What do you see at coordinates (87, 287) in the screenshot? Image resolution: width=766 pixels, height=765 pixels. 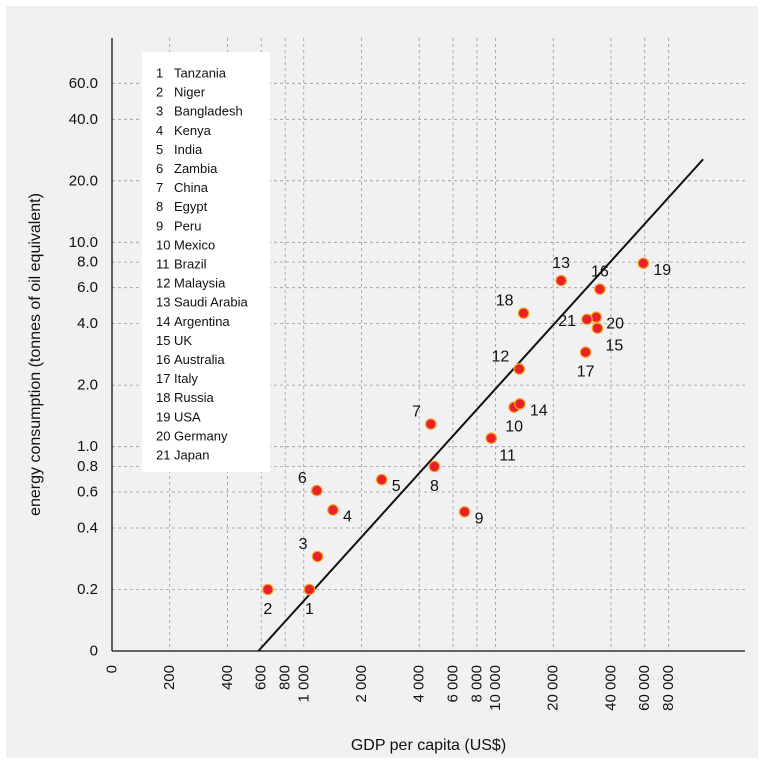 I see `y-tick-label: 6.0` at bounding box center [87, 287].